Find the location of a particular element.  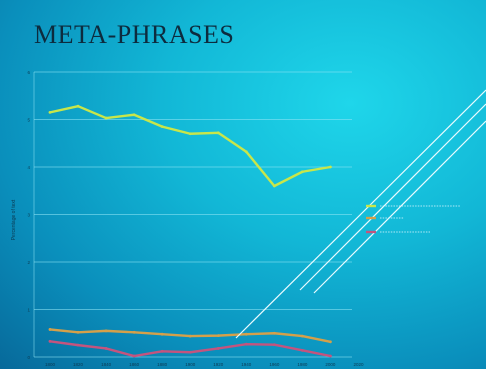

x-tick-label: 1900 is located at coordinates (190, 364).